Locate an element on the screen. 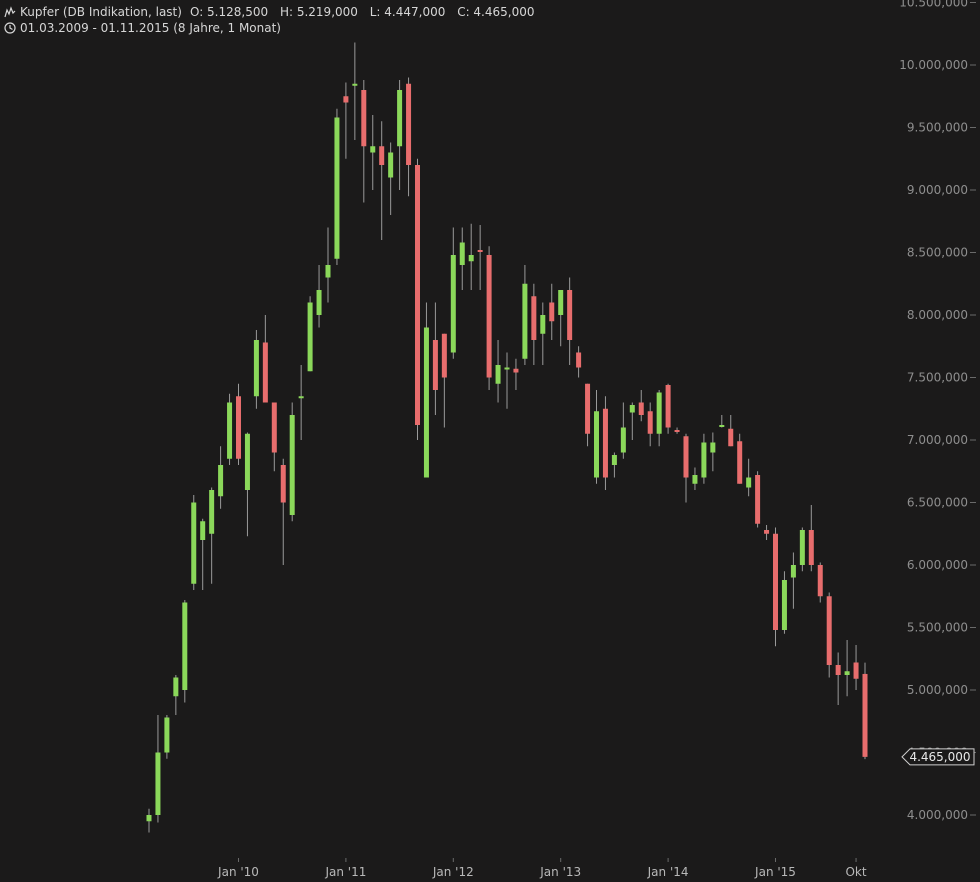 The image size is (980, 882). y-tick-label: 5.500,000 is located at coordinates (937, 628).